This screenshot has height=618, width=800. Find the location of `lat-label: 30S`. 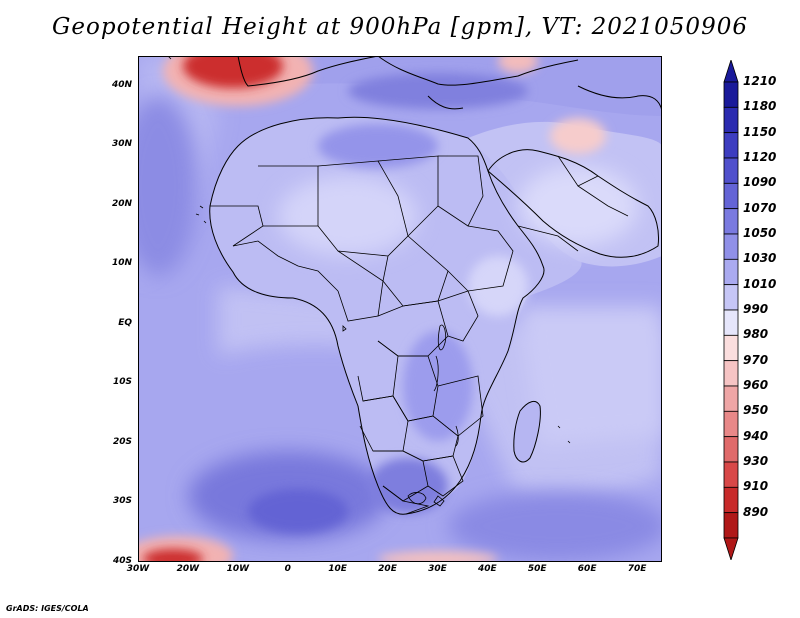

lat-label: 30S is located at coordinates (122, 501).